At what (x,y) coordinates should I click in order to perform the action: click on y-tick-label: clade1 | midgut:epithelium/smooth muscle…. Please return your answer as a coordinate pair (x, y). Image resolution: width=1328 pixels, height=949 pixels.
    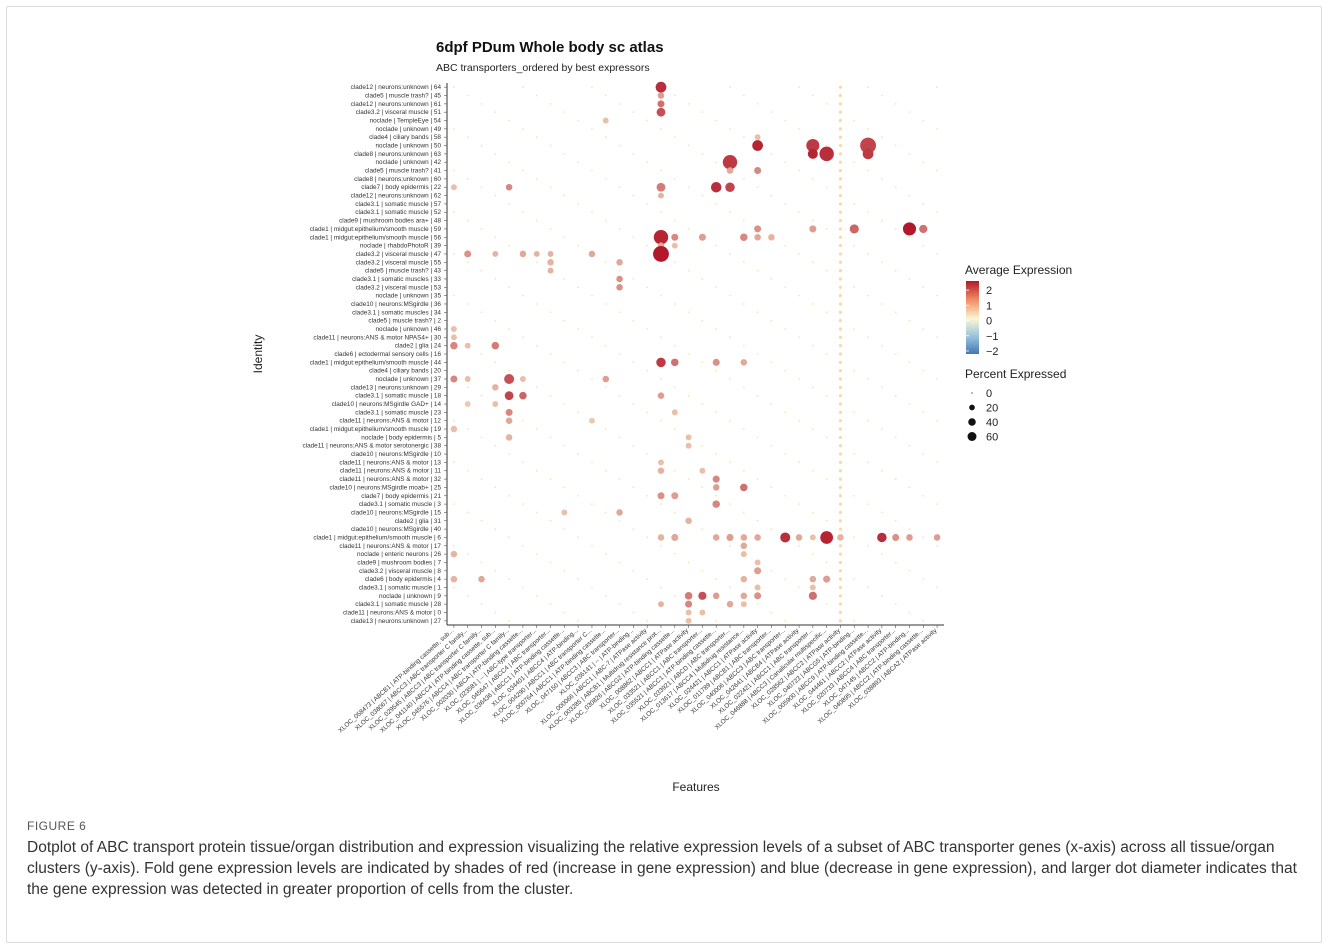
    Looking at the image, I should click on (376, 362).